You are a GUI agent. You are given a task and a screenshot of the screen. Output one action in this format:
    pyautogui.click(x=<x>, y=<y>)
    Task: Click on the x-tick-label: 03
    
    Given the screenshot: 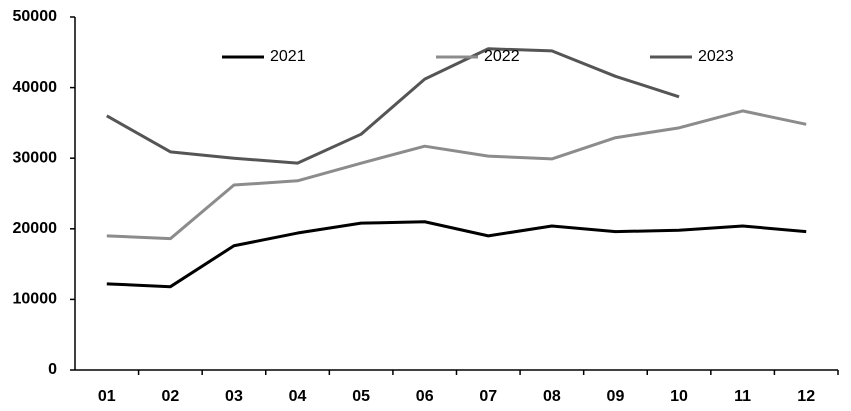 What is the action you would take?
    pyautogui.click(x=234, y=396)
    